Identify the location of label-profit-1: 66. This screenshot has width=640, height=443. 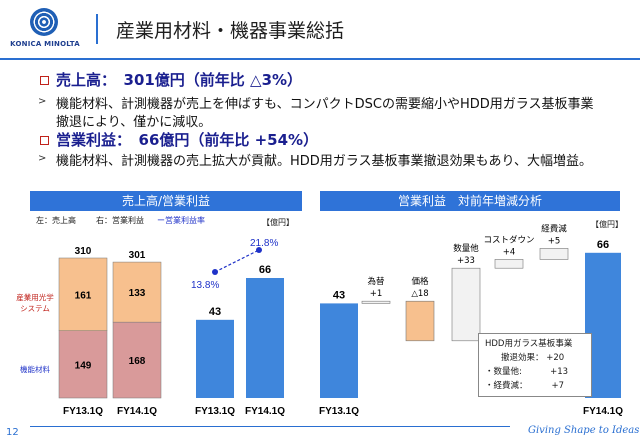
(265, 270).